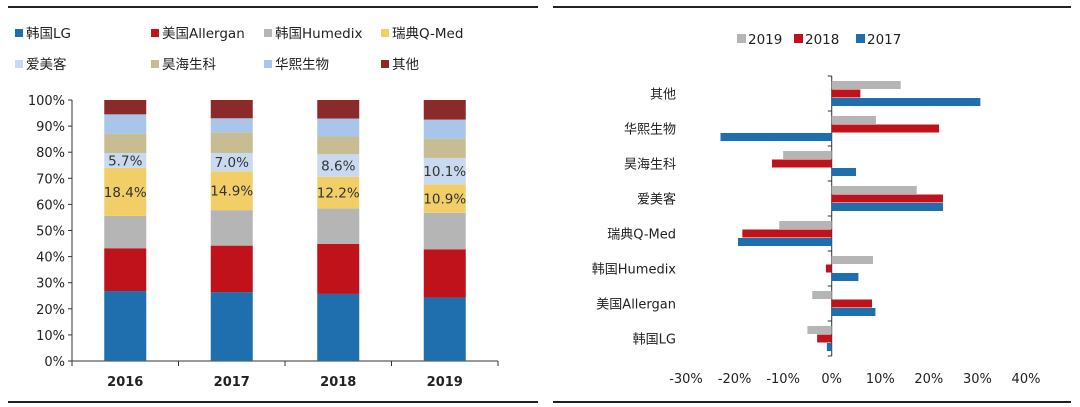 Image resolution: width=1080 pixels, height=407 pixels. I want to click on x-tick-label: 40%, so click(1026, 379).